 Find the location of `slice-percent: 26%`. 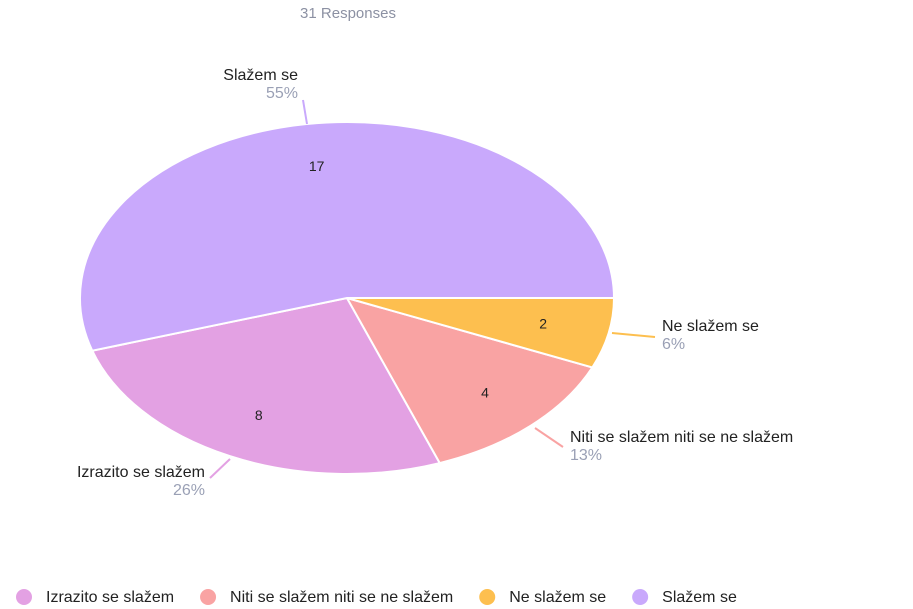

slice-percent: 26% is located at coordinates (189, 490).